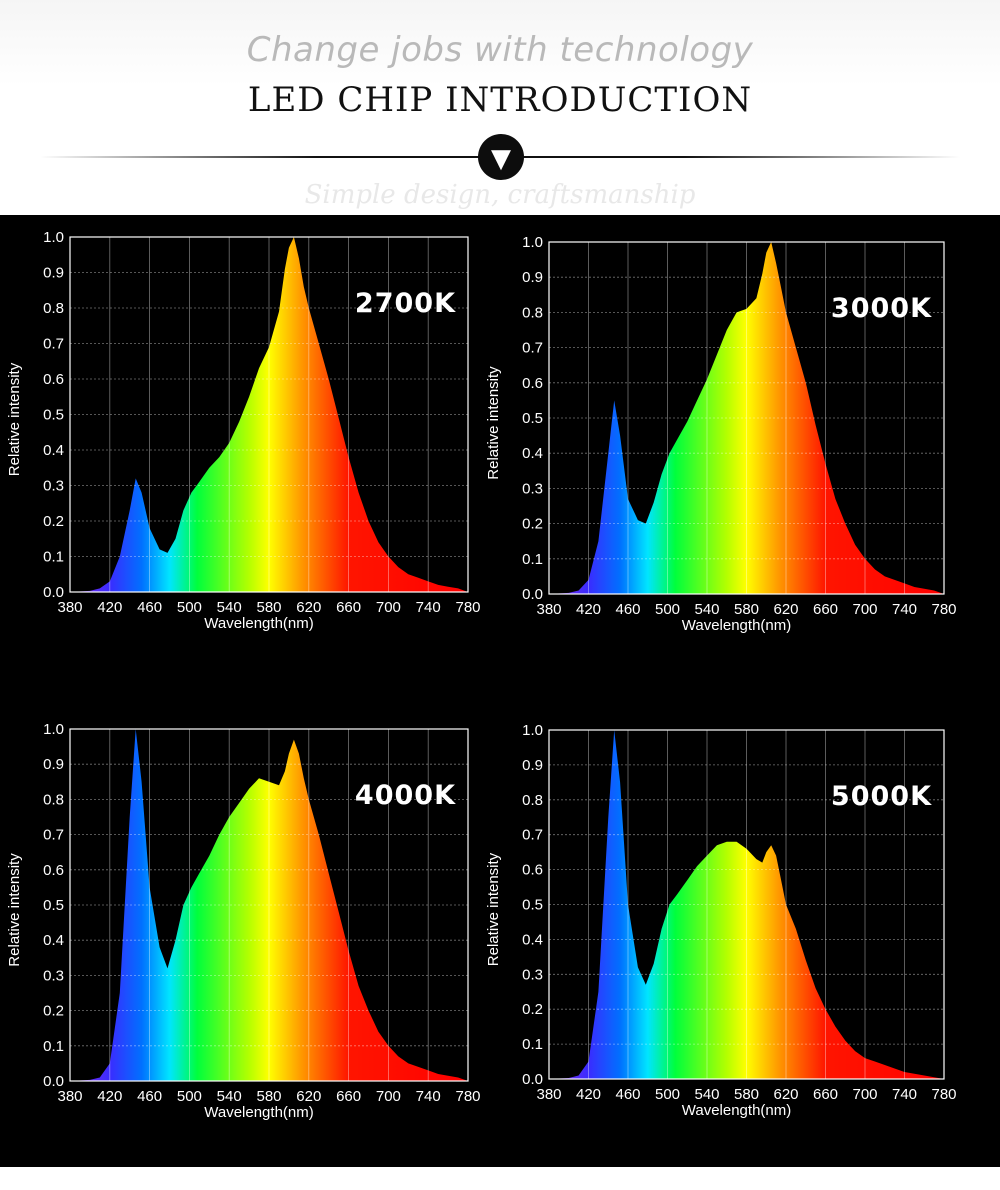 Image resolution: width=1000 pixels, height=1190 pixels. Describe the element at coordinates (501, 157) in the screenshot. I see `chevron-down-icon: ▼` at that location.